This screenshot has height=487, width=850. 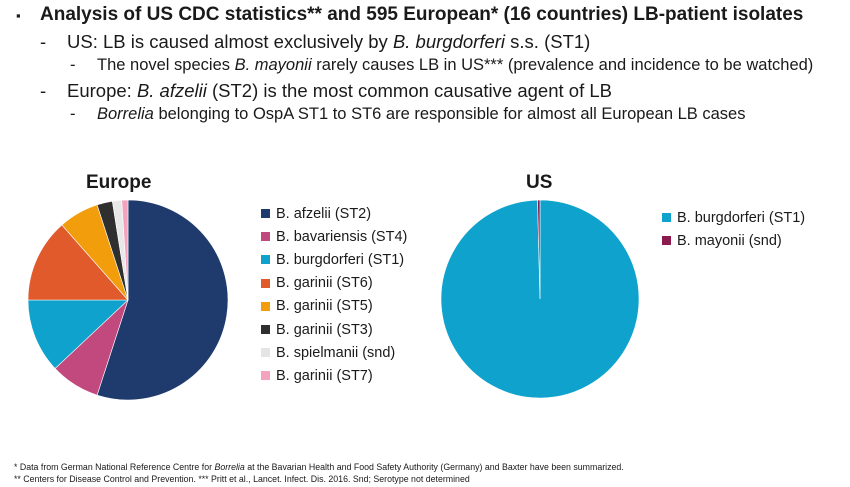 I want to click on europe-legend-item: B. burgdorferi (ST1), so click(x=334, y=259).